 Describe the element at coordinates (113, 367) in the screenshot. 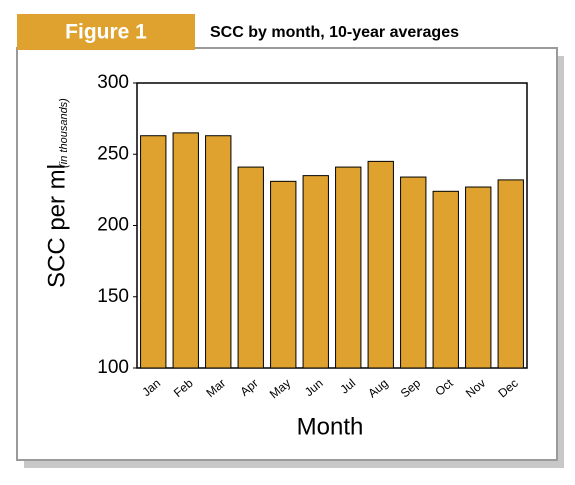

I see `y-tick-label: 100` at that location.